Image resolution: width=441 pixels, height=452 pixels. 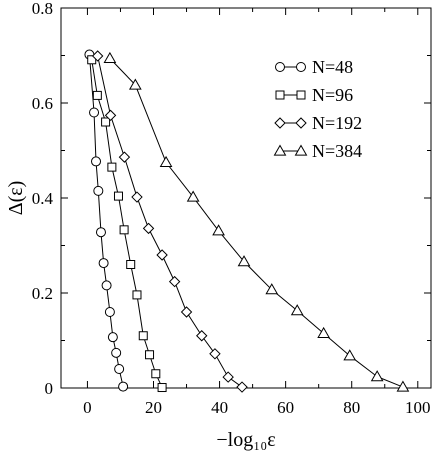 What do you see at coordinates (43, 198) in the screenshot?
I see `y-tick-label: 0.4` at bounding box center [43, 198].